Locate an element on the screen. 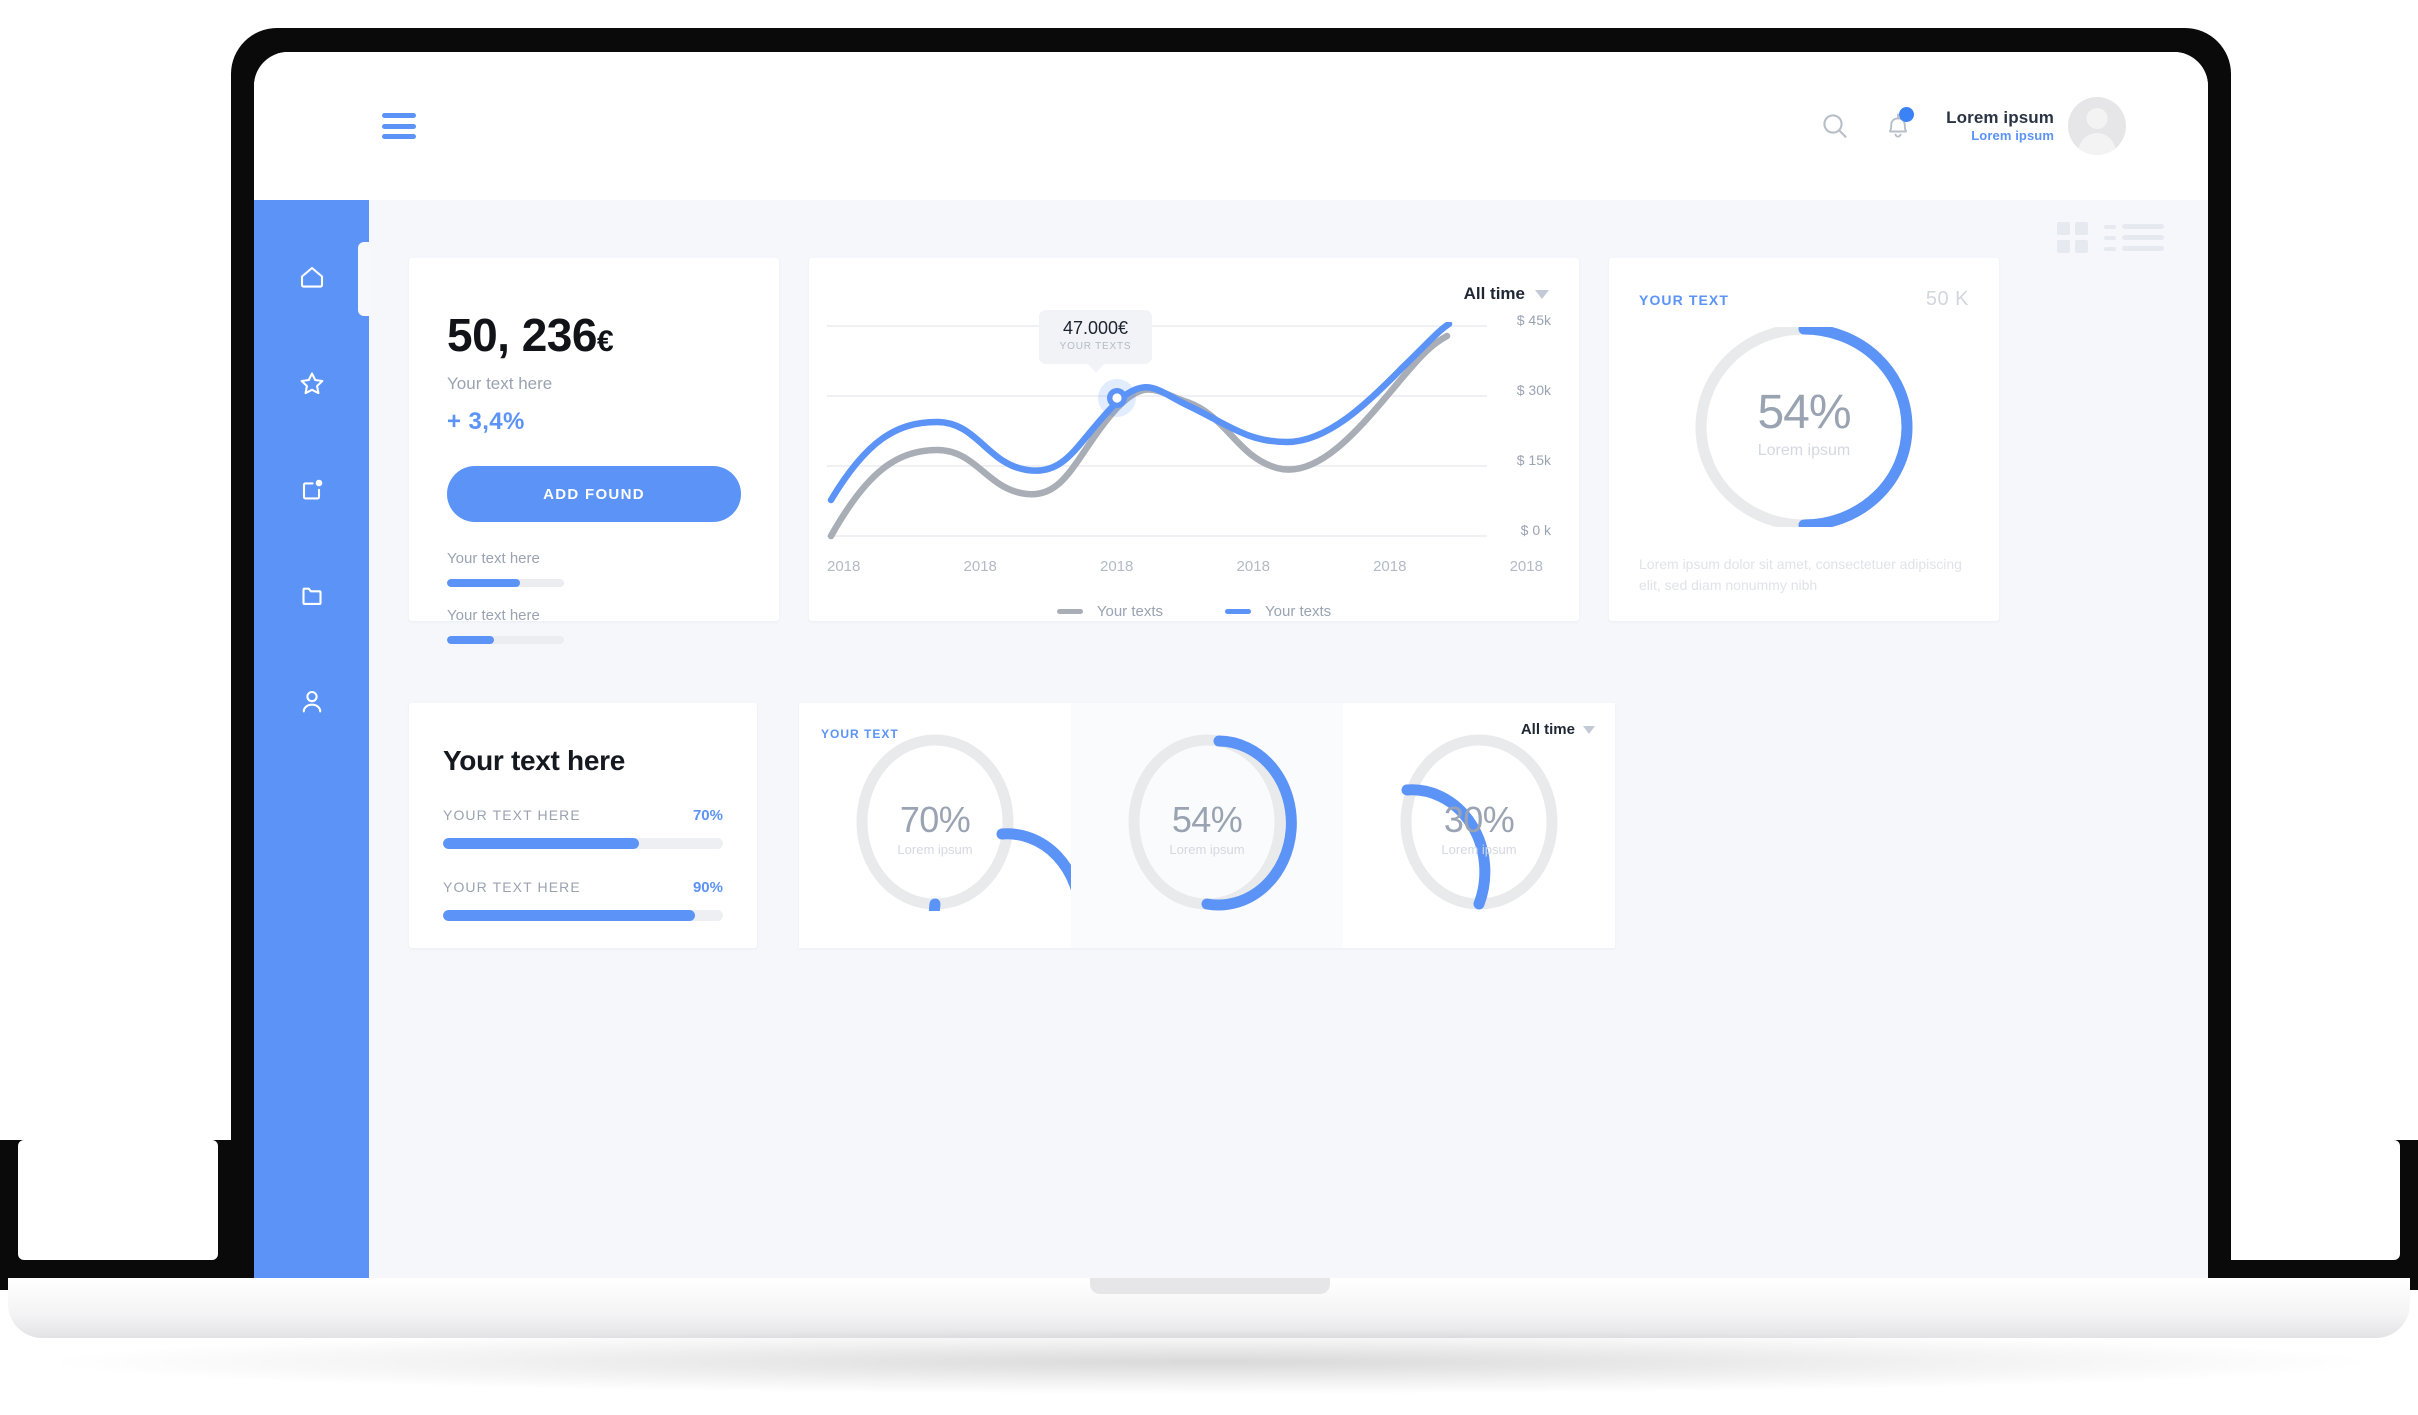 This screenshot has width=2418, height=1415. donut-group-tag: YOUR TEXT is located at coordinates (860, 734).